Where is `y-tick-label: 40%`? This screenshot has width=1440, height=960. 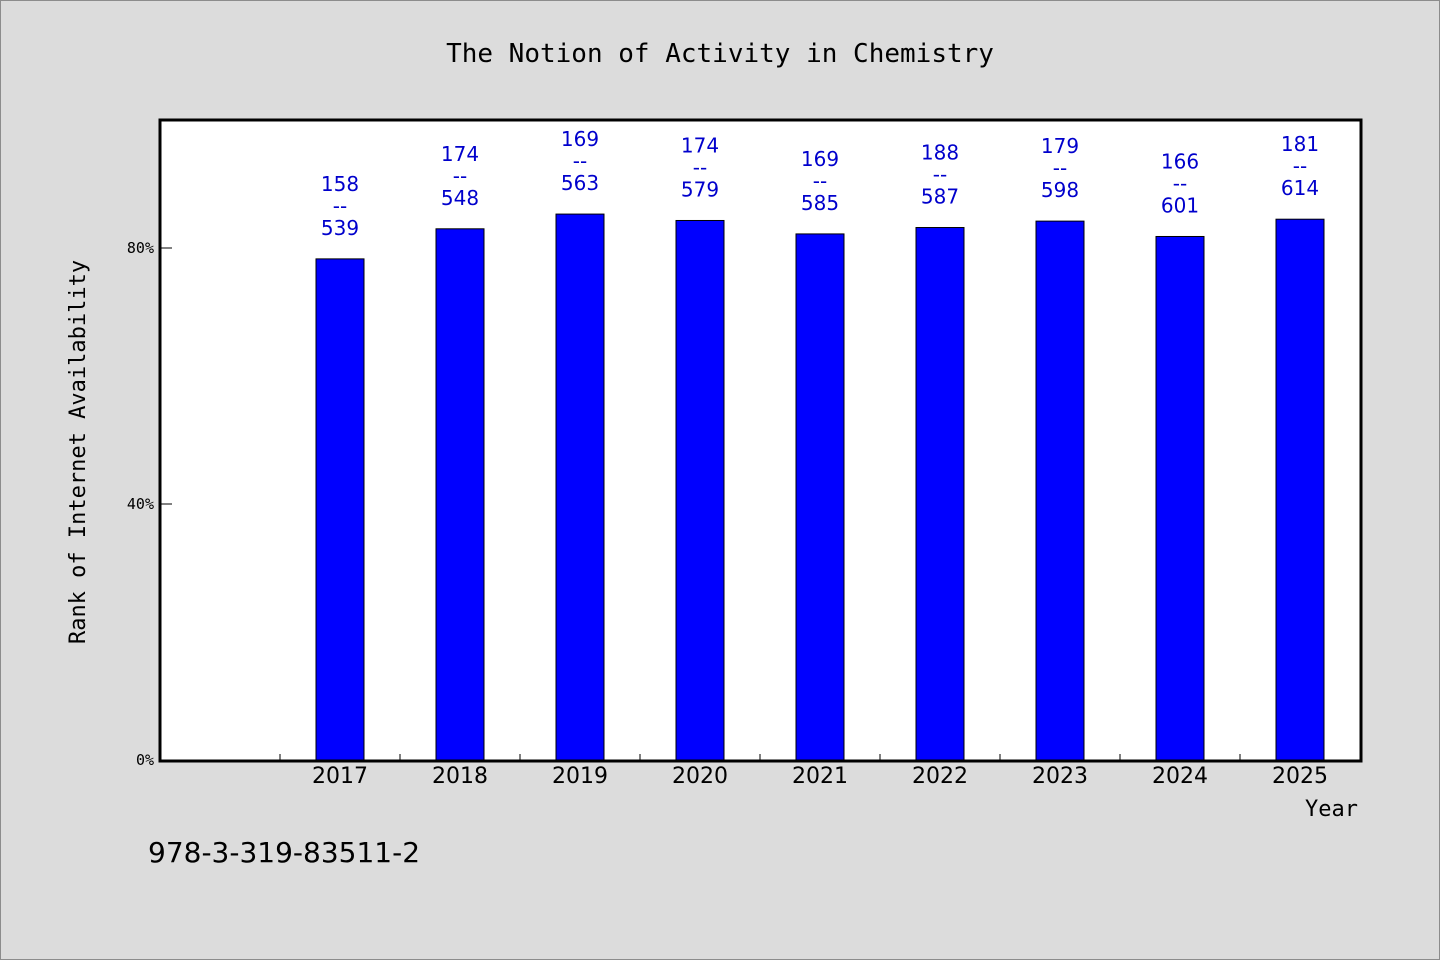
y-tick-label: 40% is located at coordinates (140, 504).